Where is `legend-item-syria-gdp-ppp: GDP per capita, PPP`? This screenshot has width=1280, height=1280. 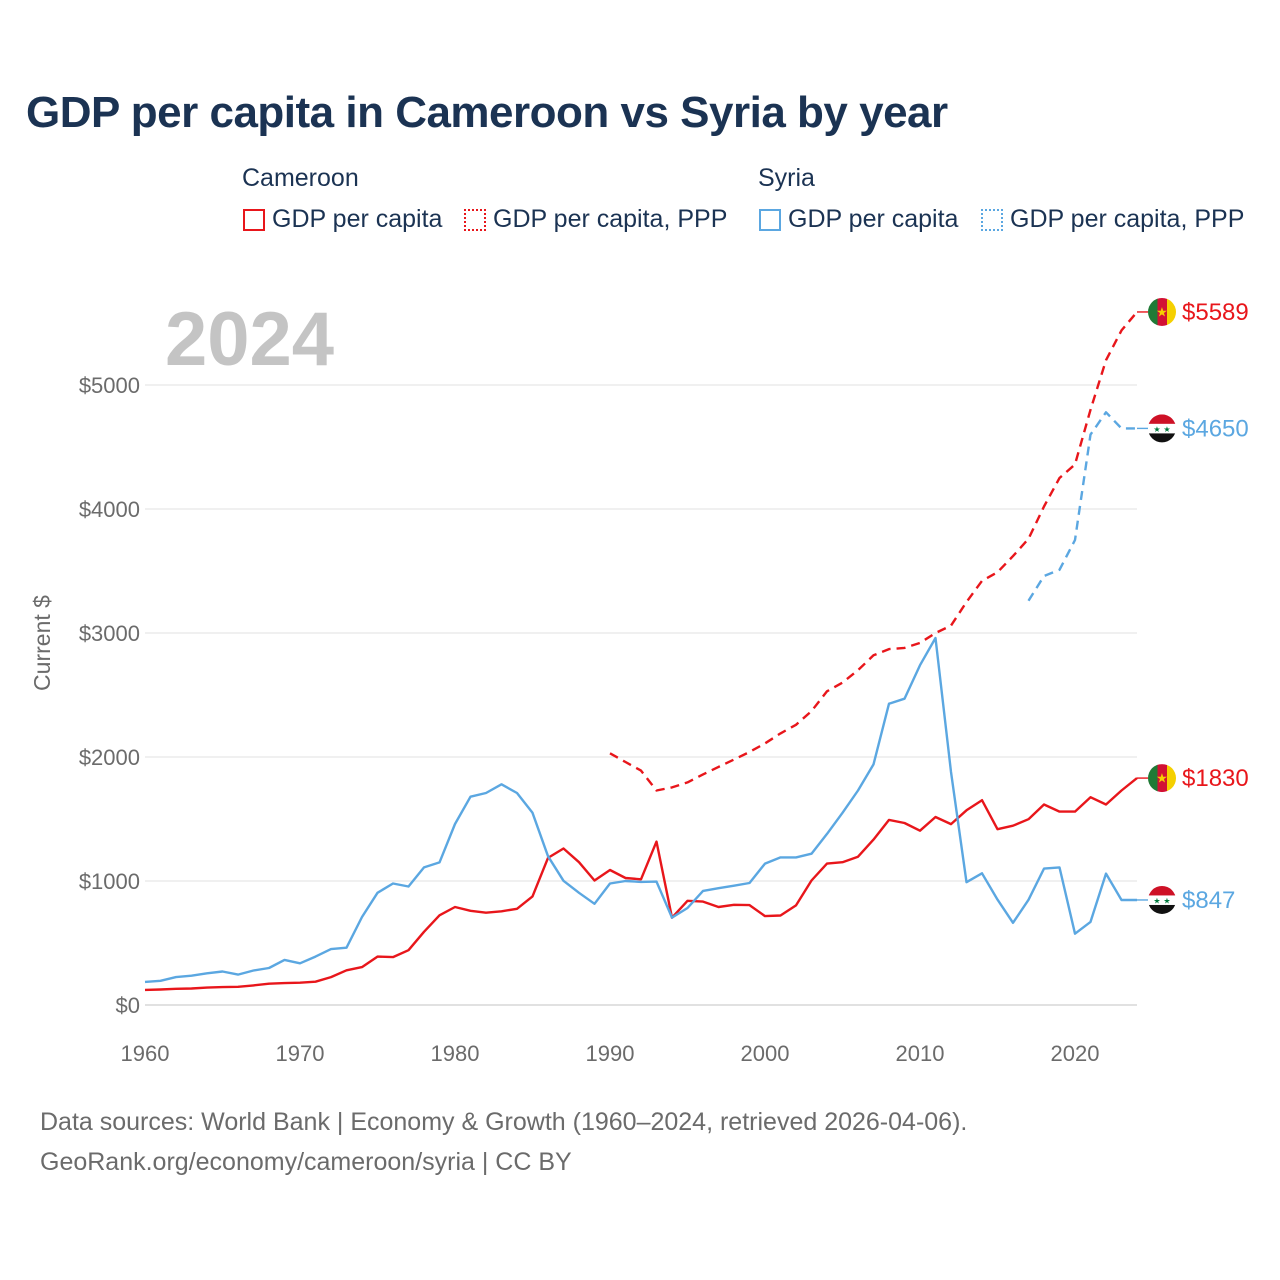 legend-item-syria-gdp-ppp: GDP per capita, PPP is located at coordinates (1112, 219).